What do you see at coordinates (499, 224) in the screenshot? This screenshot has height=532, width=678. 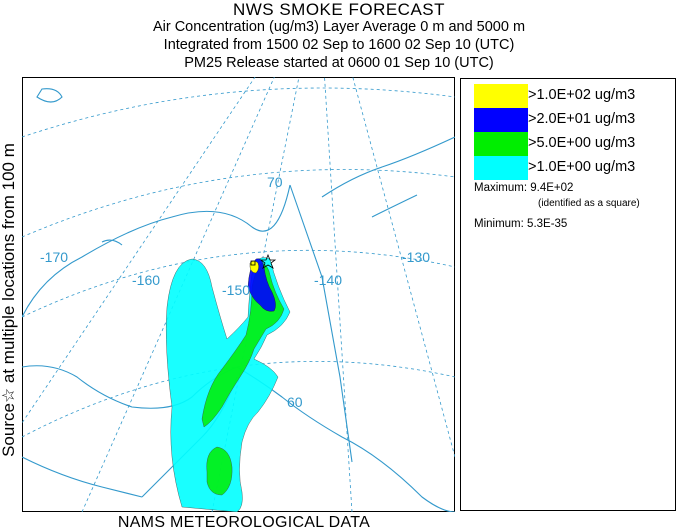 I see `minimum-label: Minimum:` at bounding box center [499, 224].